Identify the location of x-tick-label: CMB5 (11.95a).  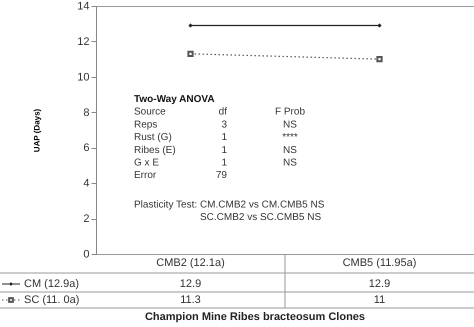
(379, 263).